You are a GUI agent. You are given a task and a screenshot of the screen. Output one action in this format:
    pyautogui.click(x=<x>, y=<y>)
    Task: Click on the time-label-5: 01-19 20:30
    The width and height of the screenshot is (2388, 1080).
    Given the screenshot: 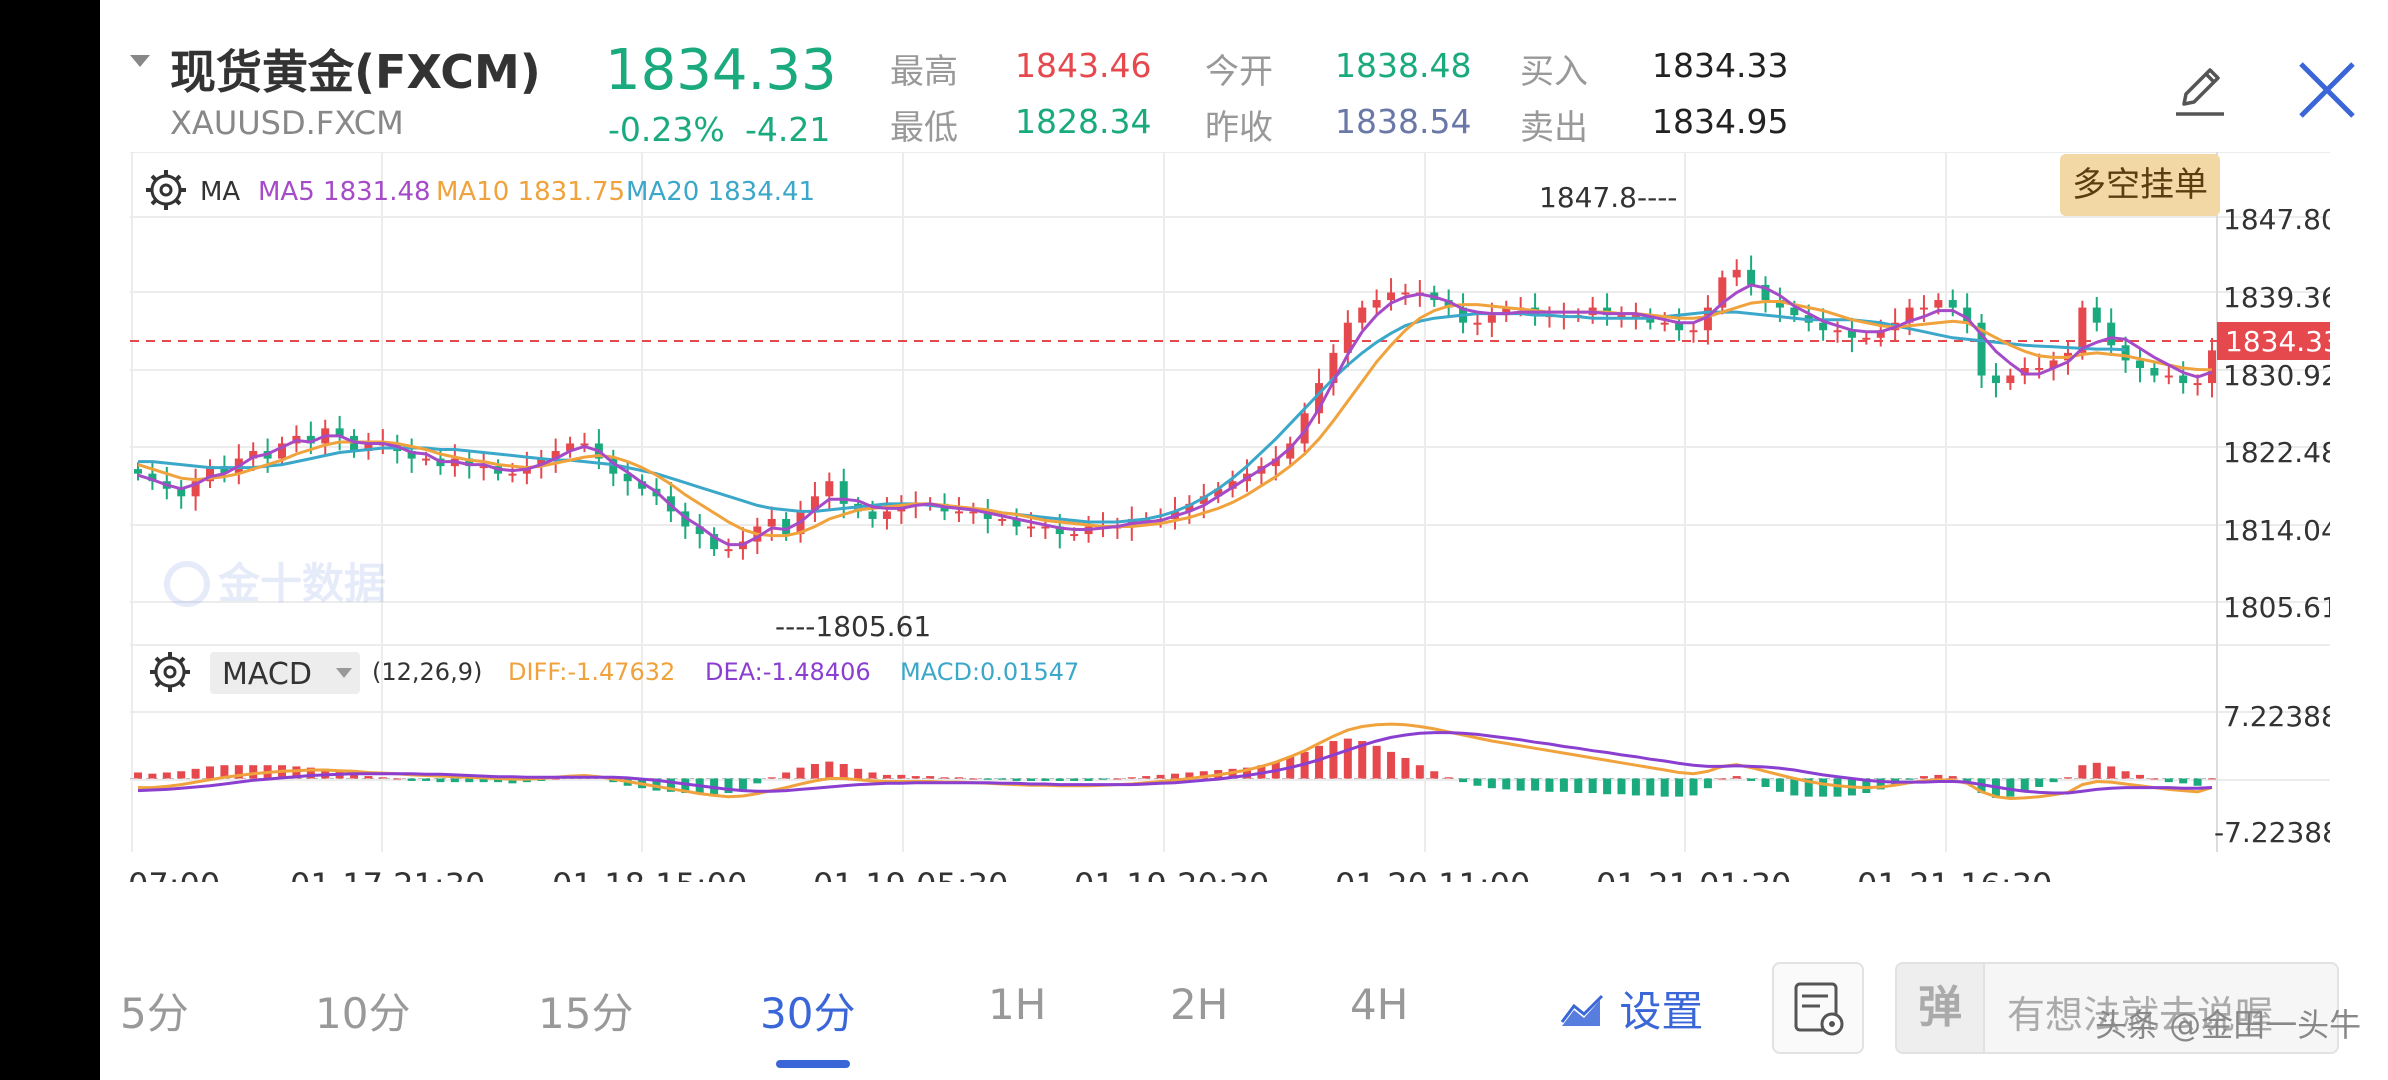 What is the action you would take?
    pyautogui.click(x=1171, y=874)
    